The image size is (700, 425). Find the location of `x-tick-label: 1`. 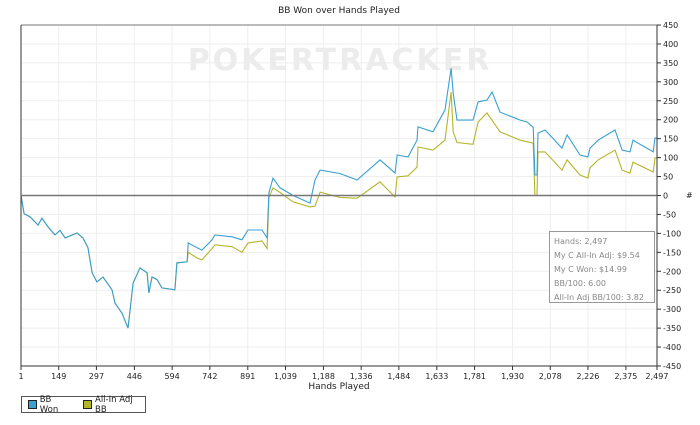

x-tick-label: 1 is located at coordinates (20, 376).